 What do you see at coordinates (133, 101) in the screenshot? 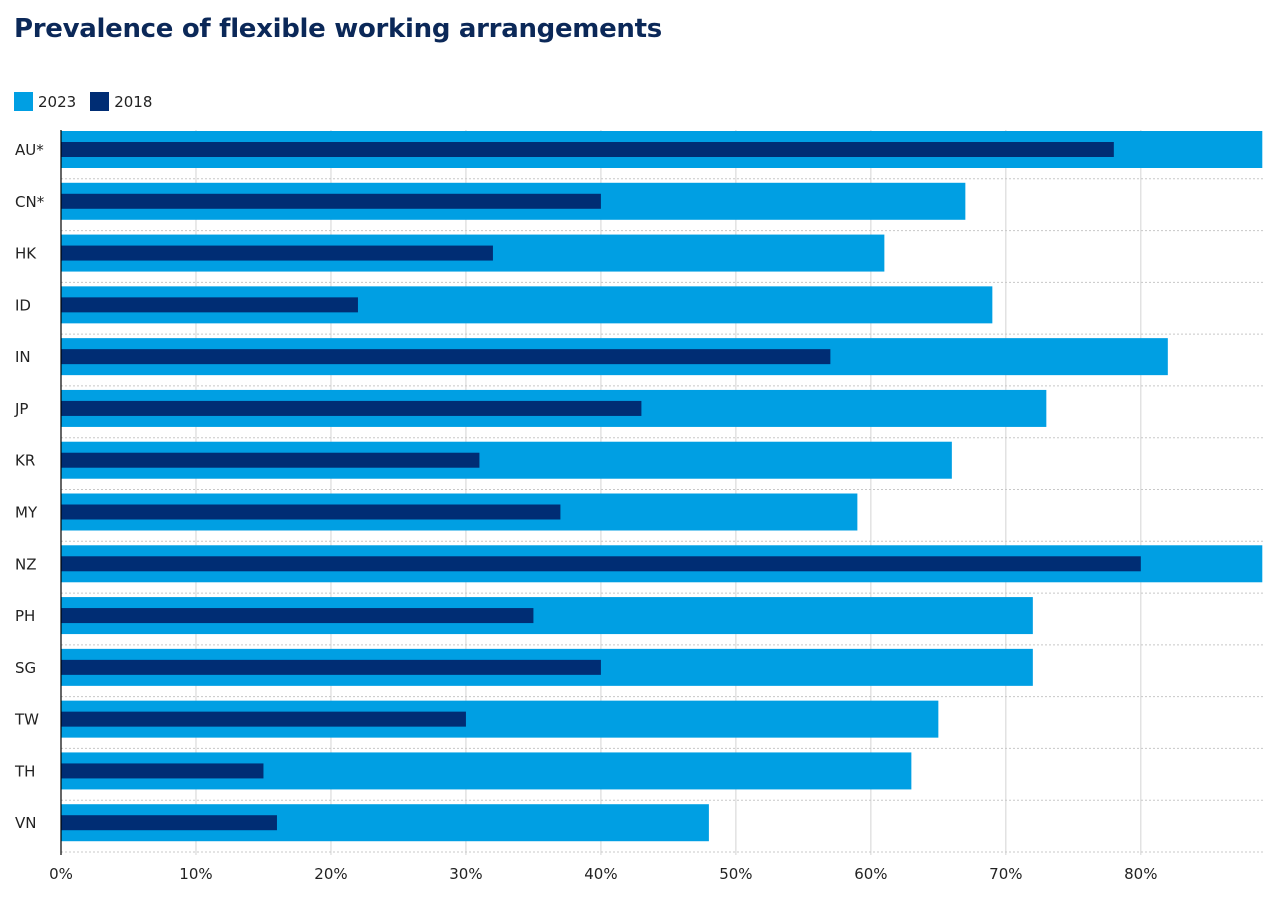
I see `legend-label-2018: 2018` at bounding box center [133, 101].